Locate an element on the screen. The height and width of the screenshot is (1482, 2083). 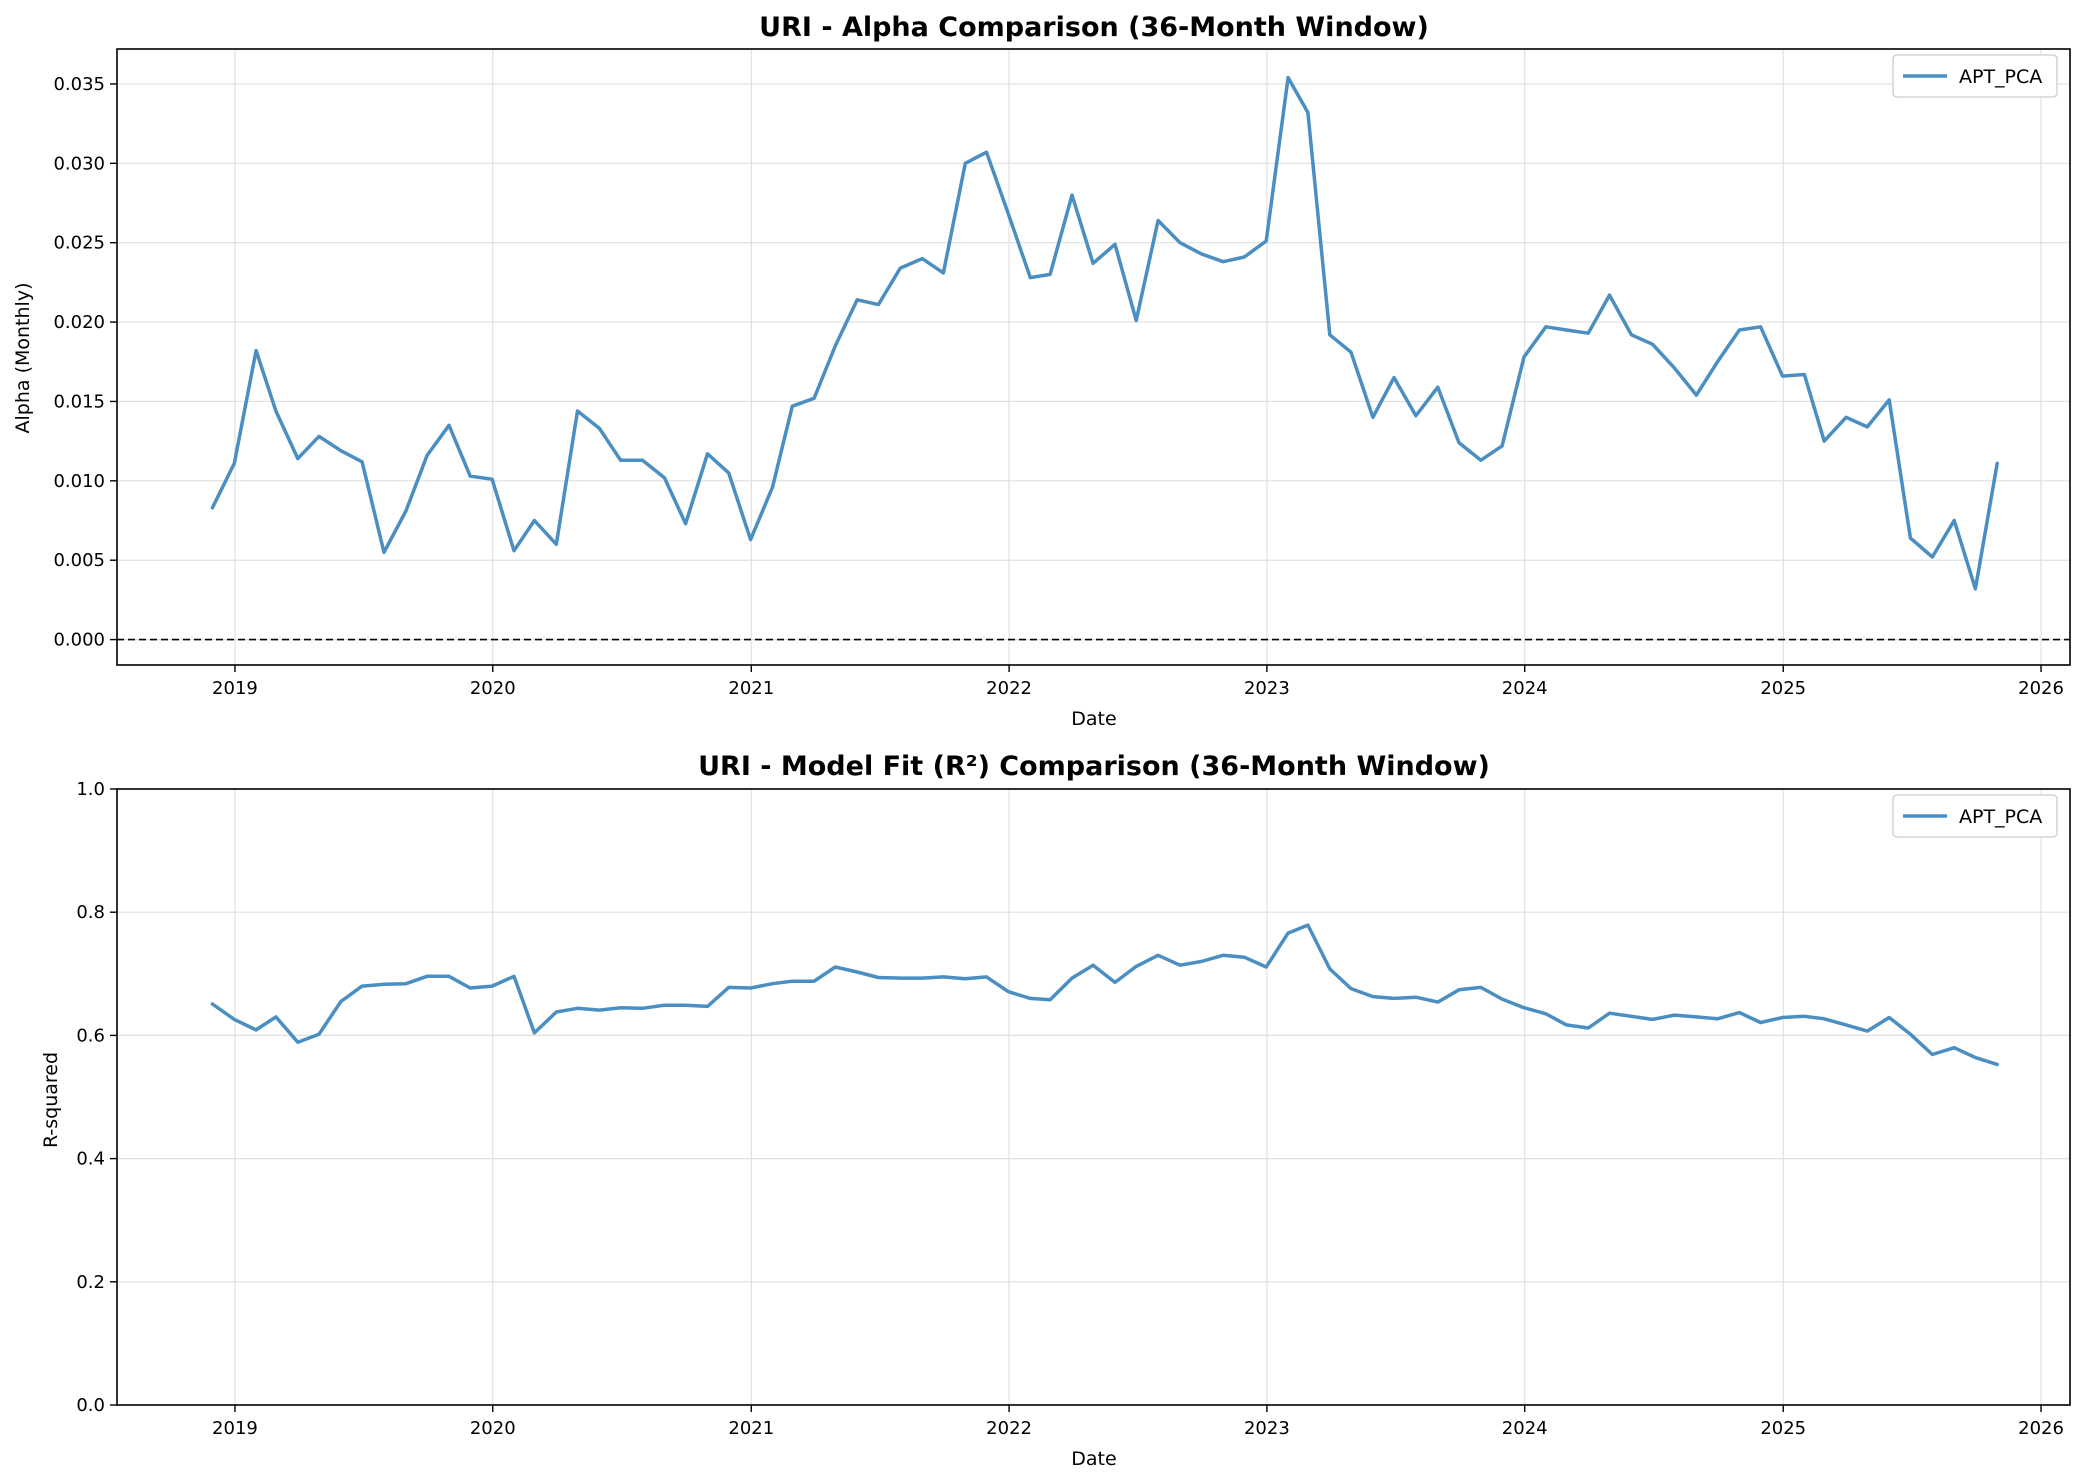
y-tick-label: 0.015 is located at coordinates (79, 401).